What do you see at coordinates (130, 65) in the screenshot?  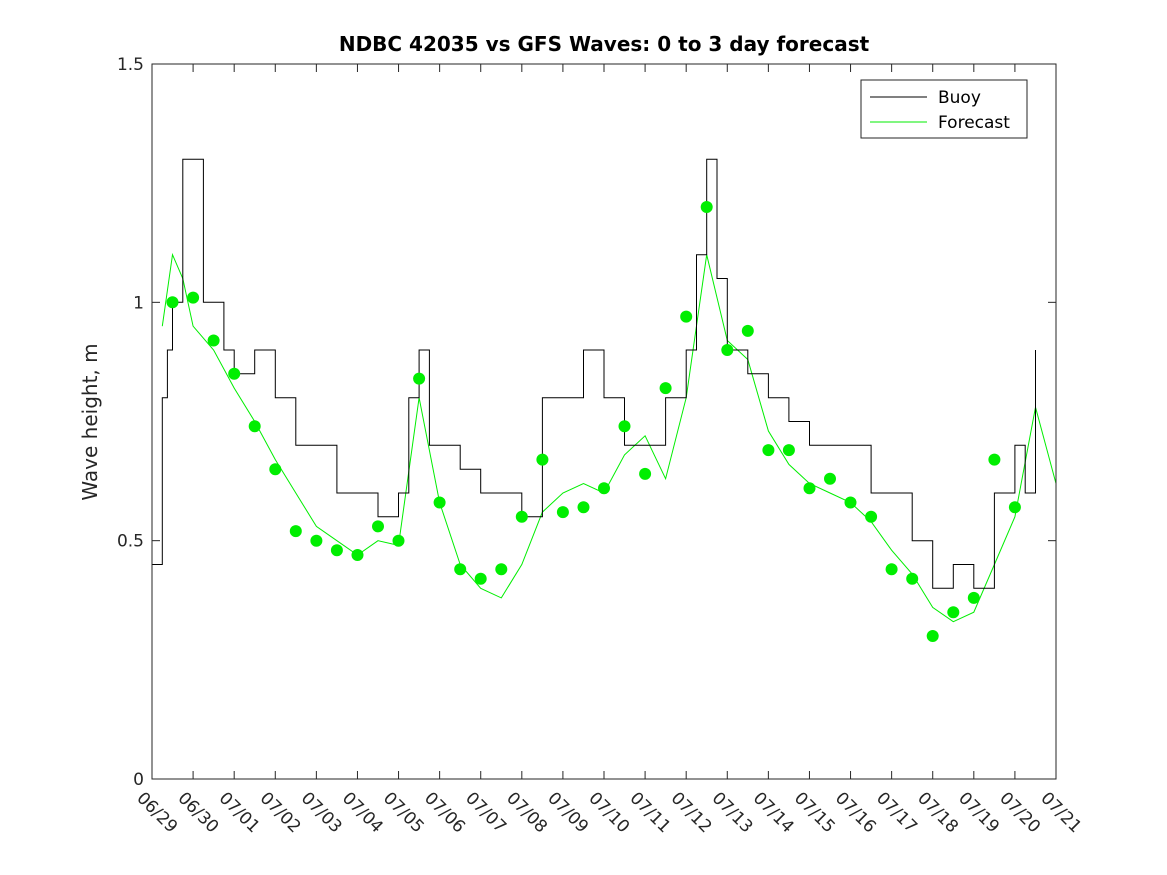 I see `y-tick-label: 1.5` at bounding box center [130, 65].